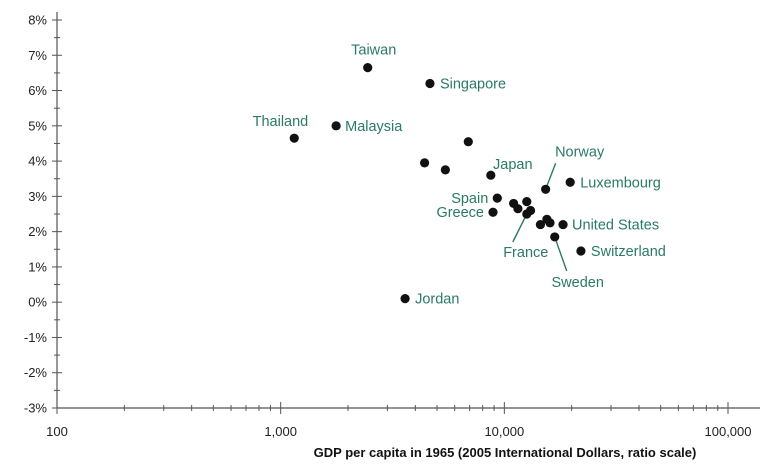  What do you see at coordinates (728, 431) in the screenshot?
I see `x-tick-label: 100,000` at bounding box center [728, 431].